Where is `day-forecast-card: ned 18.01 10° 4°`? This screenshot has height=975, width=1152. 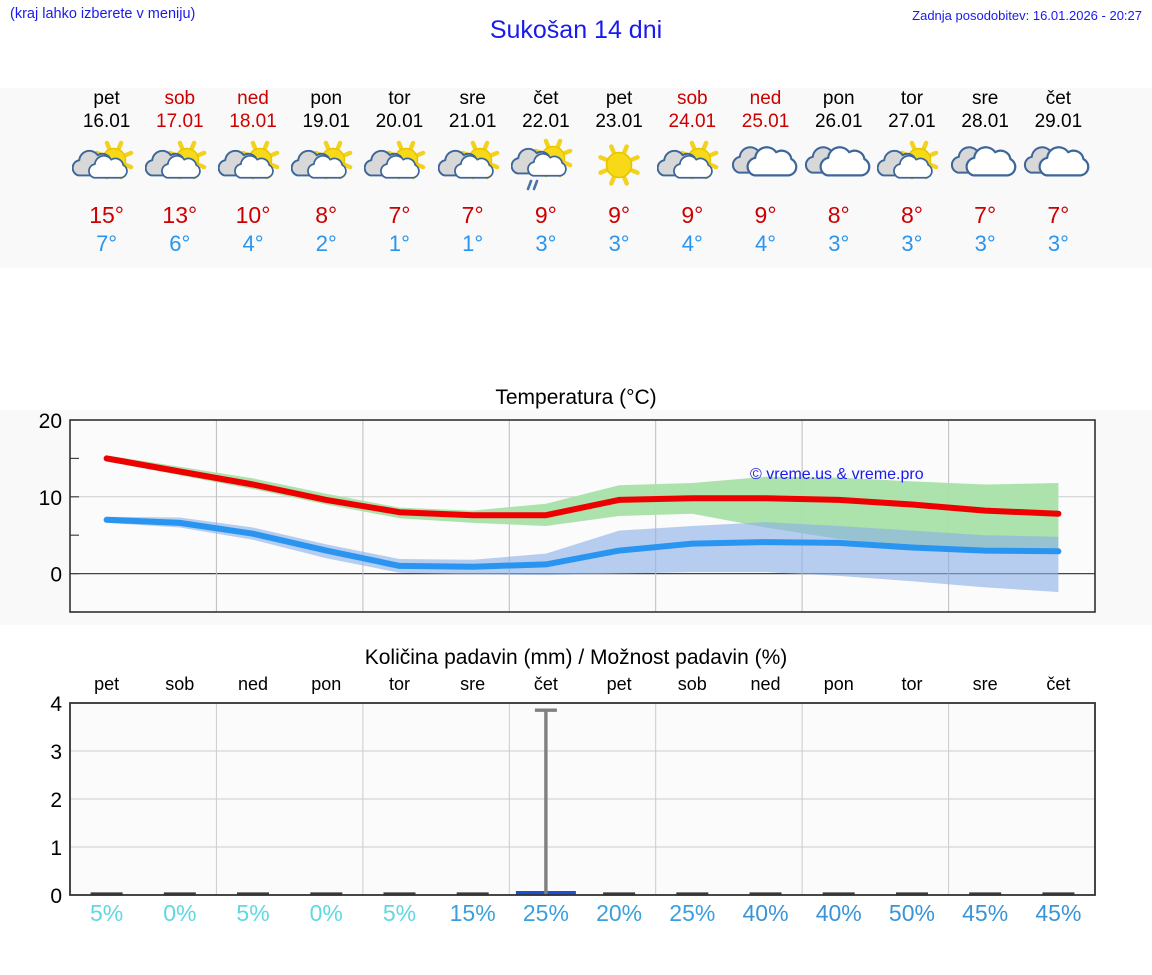 day-forecast-card: ned 18.01 10° 4° is located at coordinates (253, 172).